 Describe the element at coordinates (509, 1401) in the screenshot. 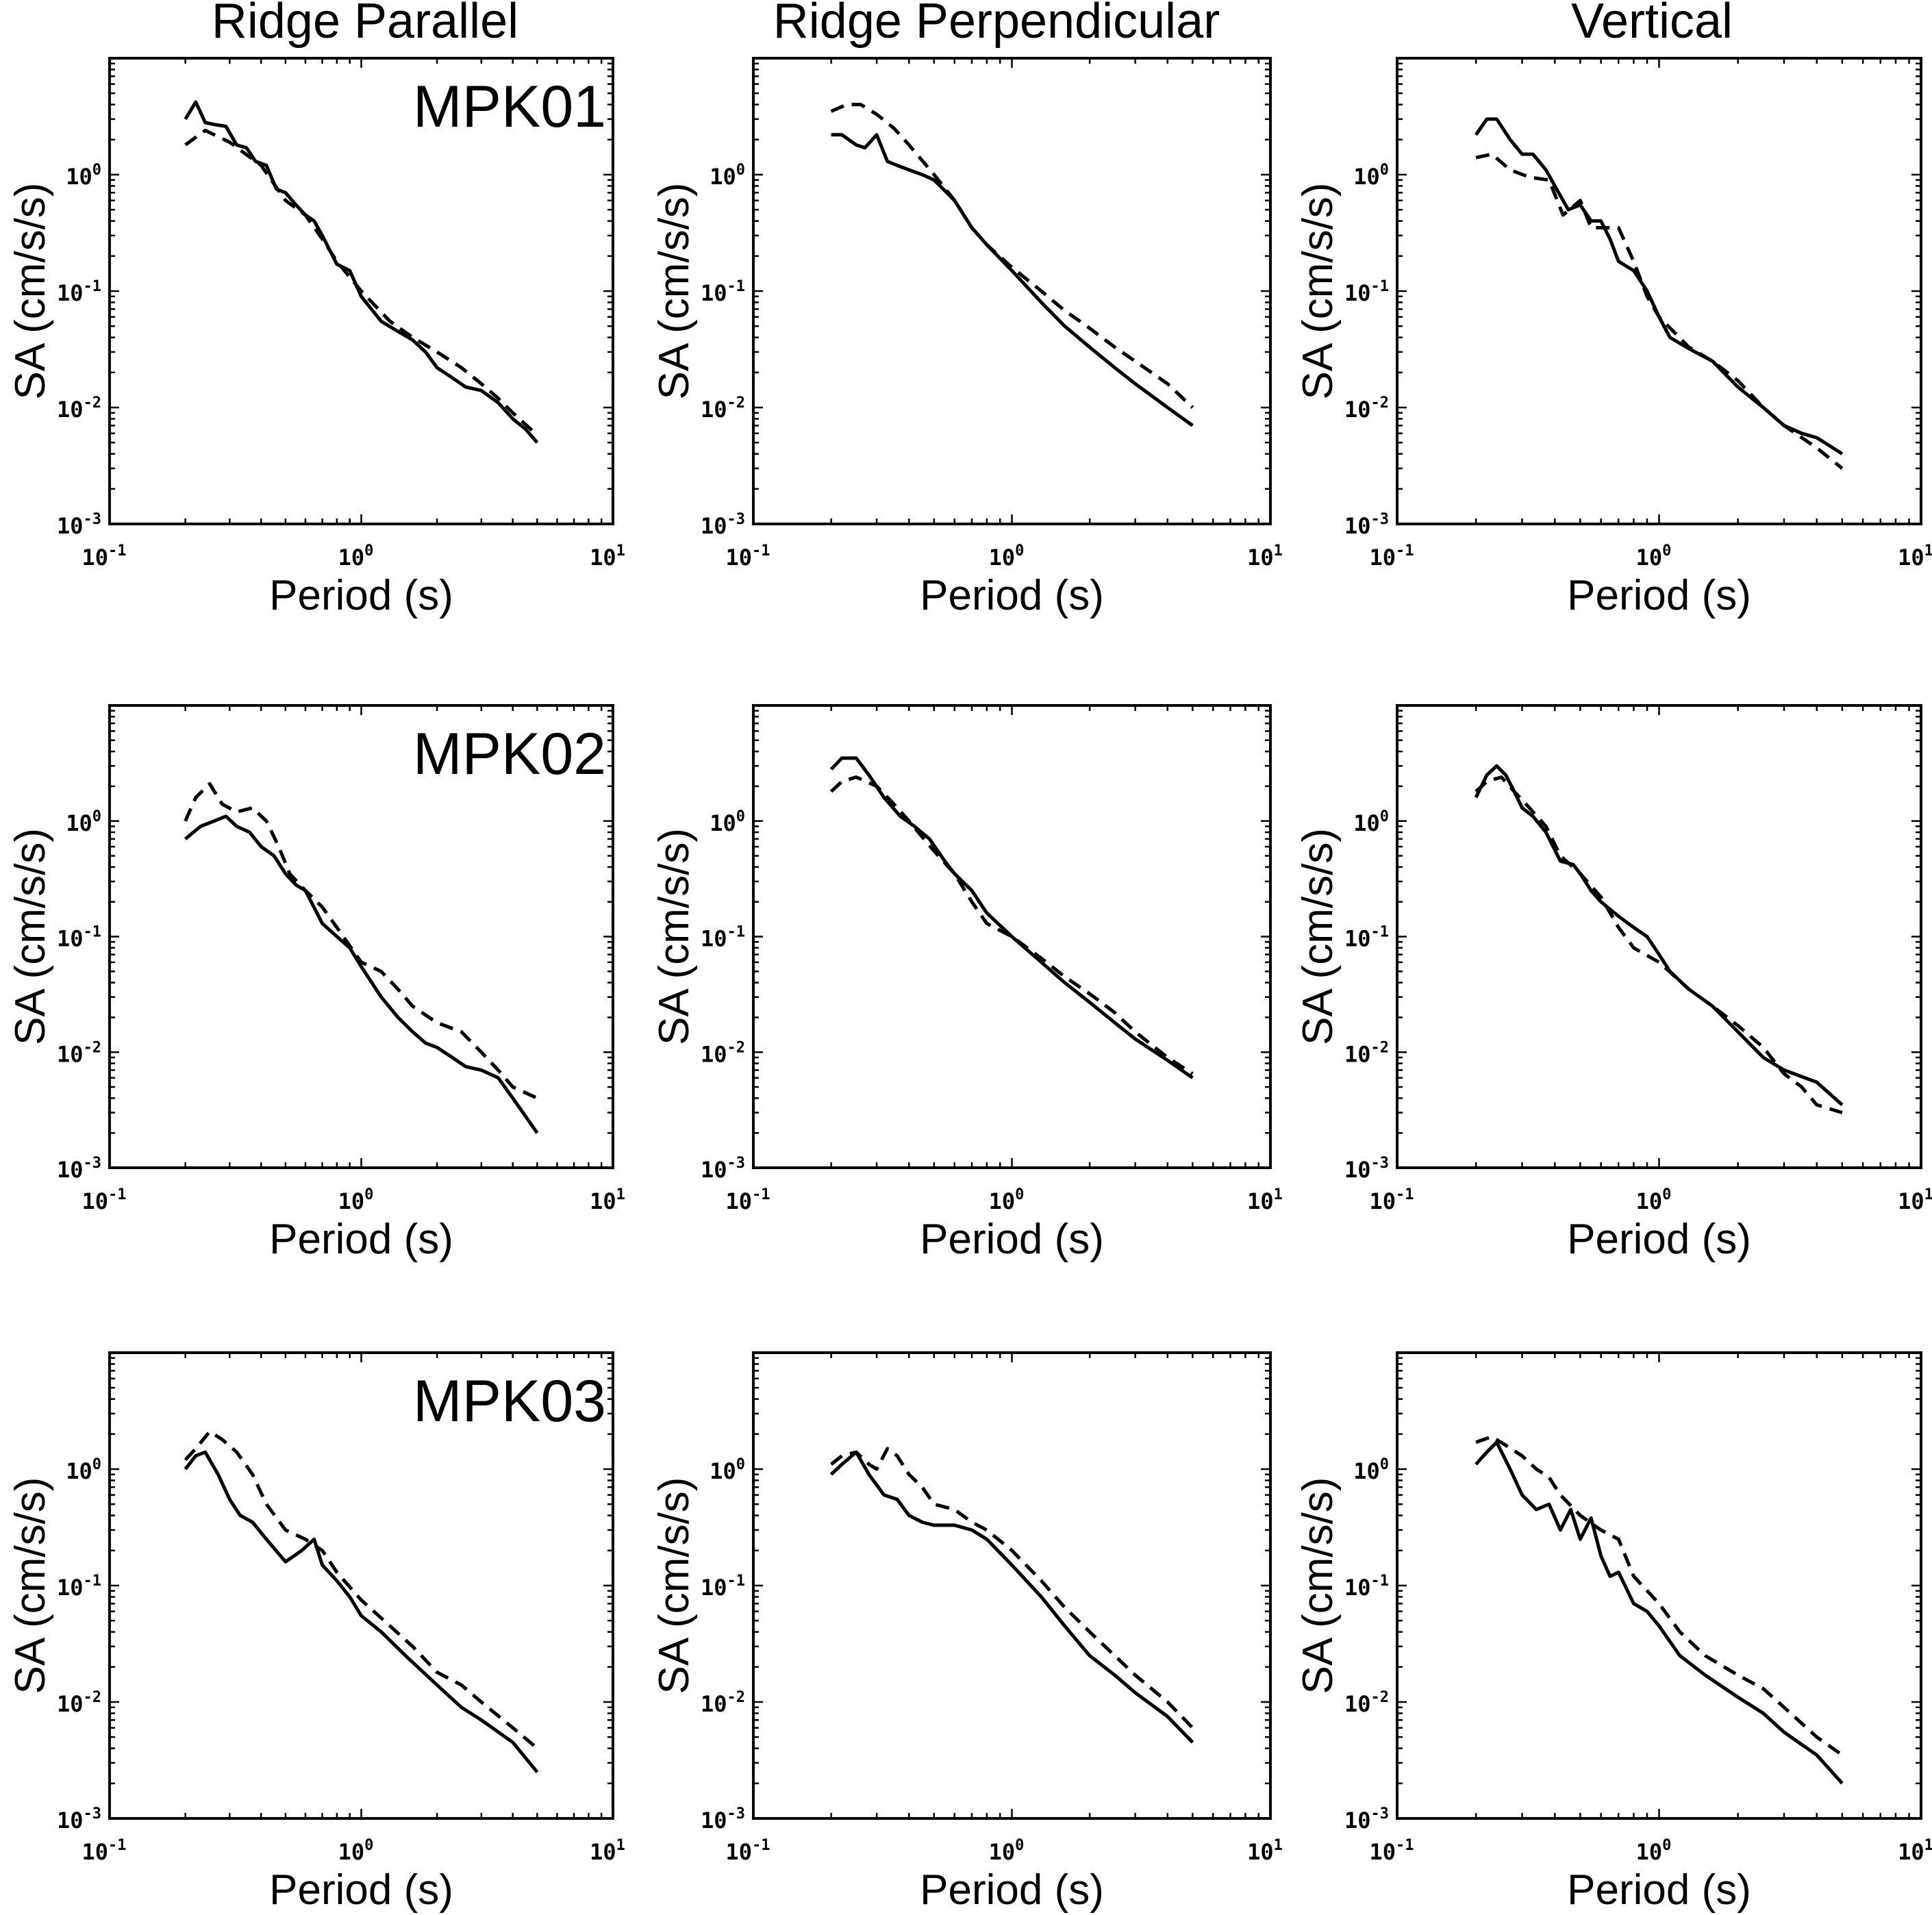

I see `station-label: MPK03` at that location.